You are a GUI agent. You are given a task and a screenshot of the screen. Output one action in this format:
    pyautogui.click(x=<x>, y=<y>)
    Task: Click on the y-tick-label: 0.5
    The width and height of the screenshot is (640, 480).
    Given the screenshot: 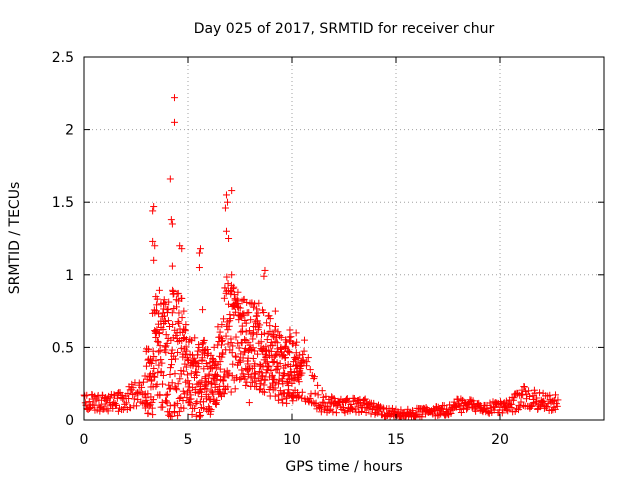 What is the action you would take?
    pyautogui.click(x=63, y=348)
    